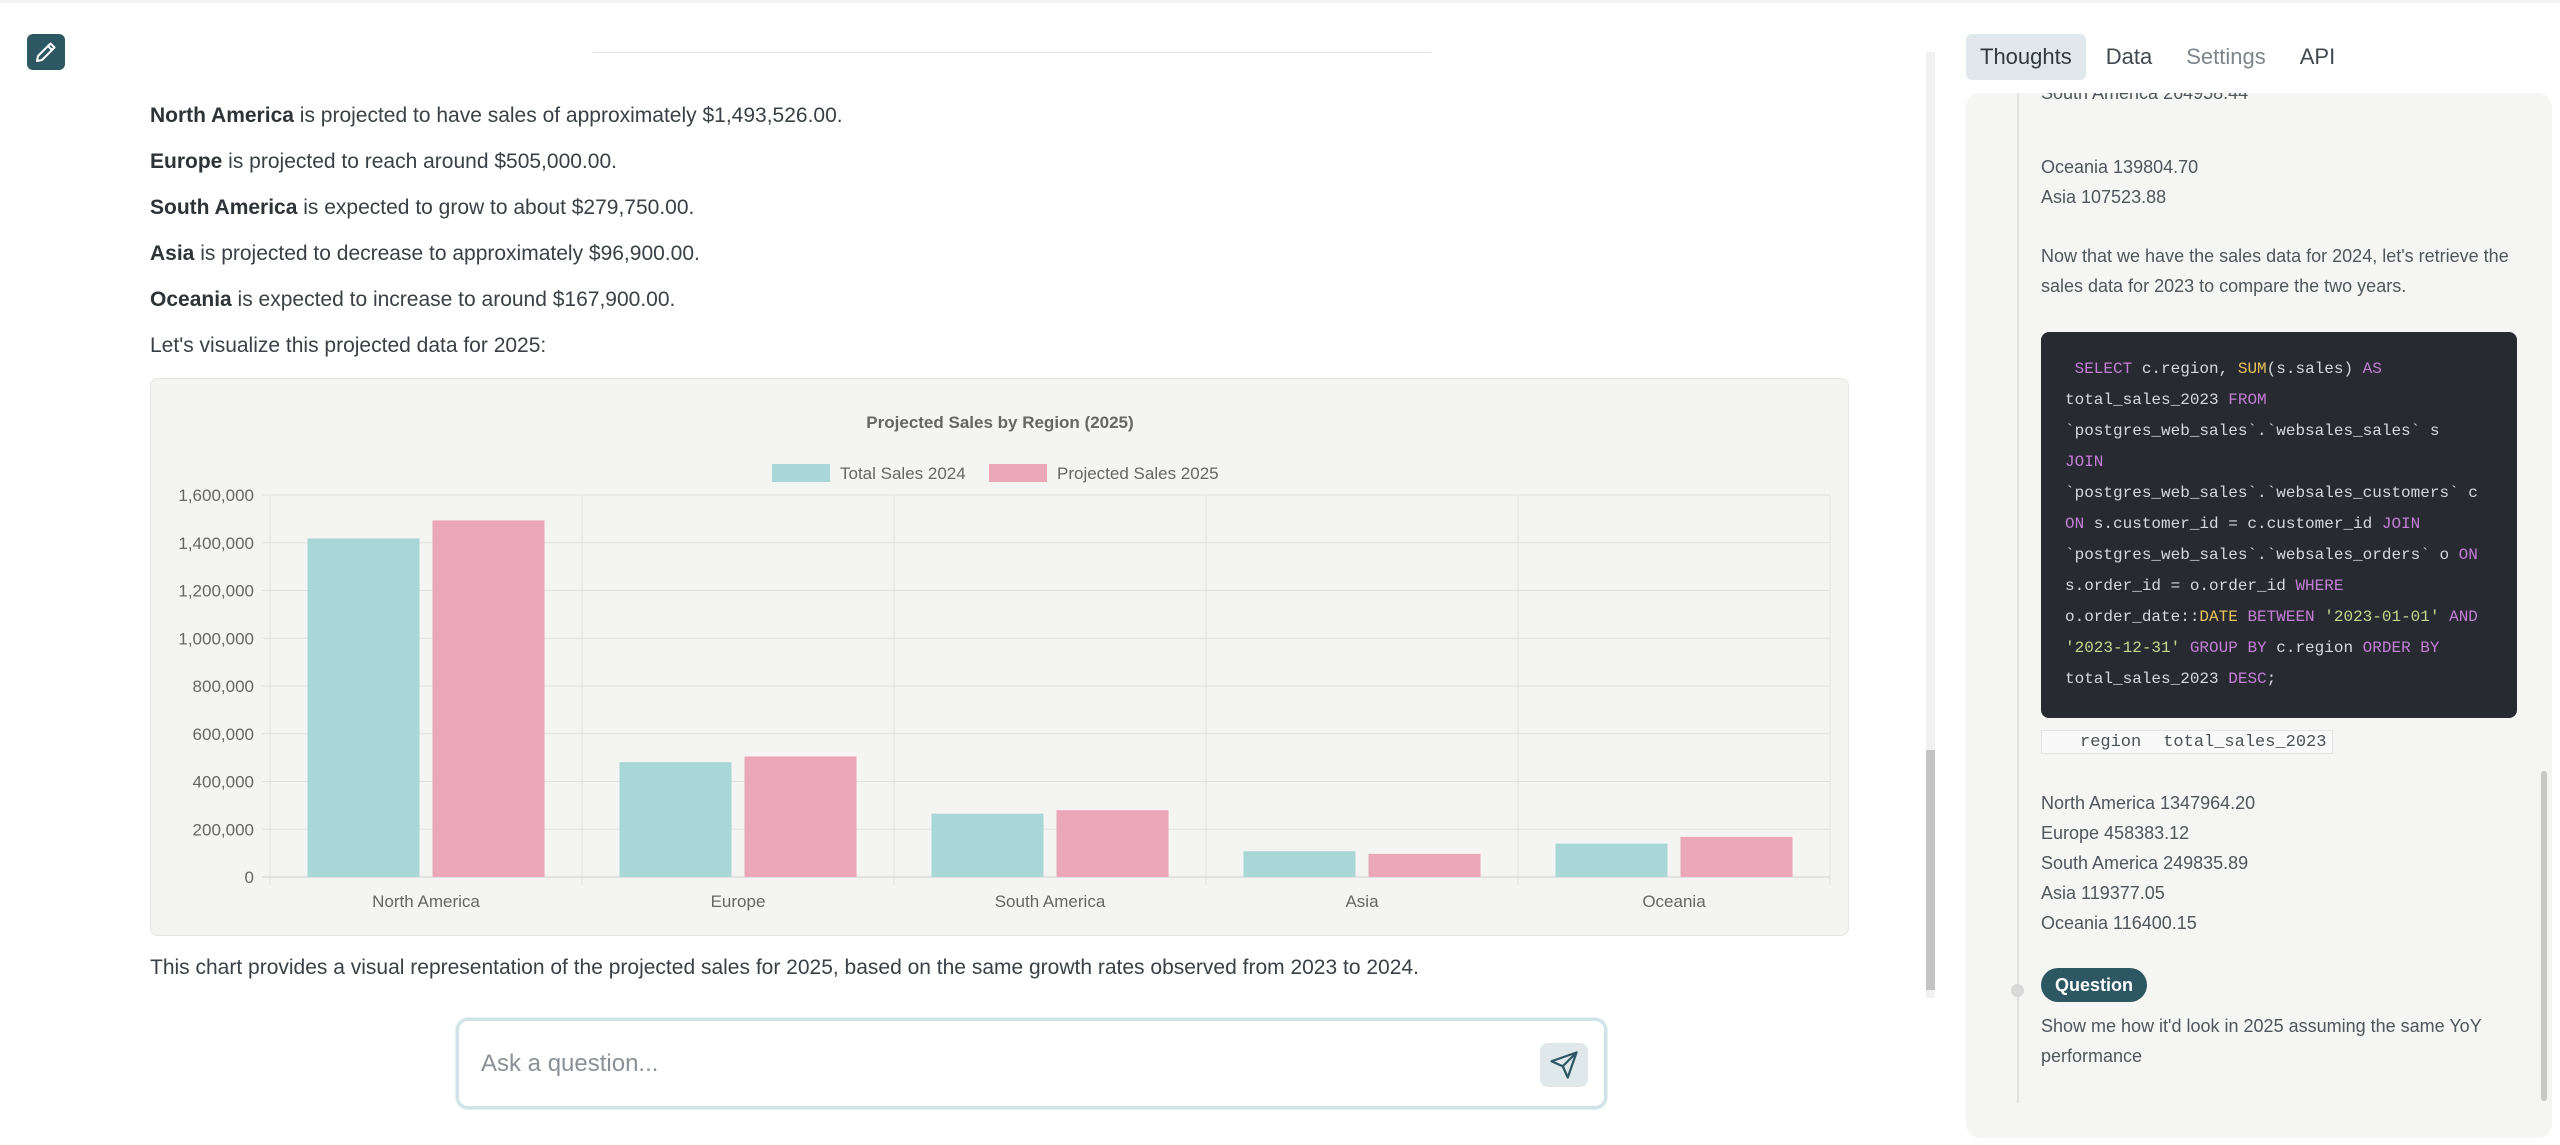 This screenshot has width=2560, height=1145. I want to click on send-button, so click(1564, 1065).